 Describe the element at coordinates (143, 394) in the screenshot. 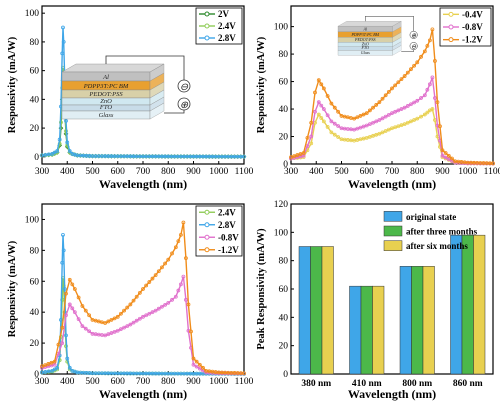

I see `x-axis-title: Wavelength (nm)` at that location.